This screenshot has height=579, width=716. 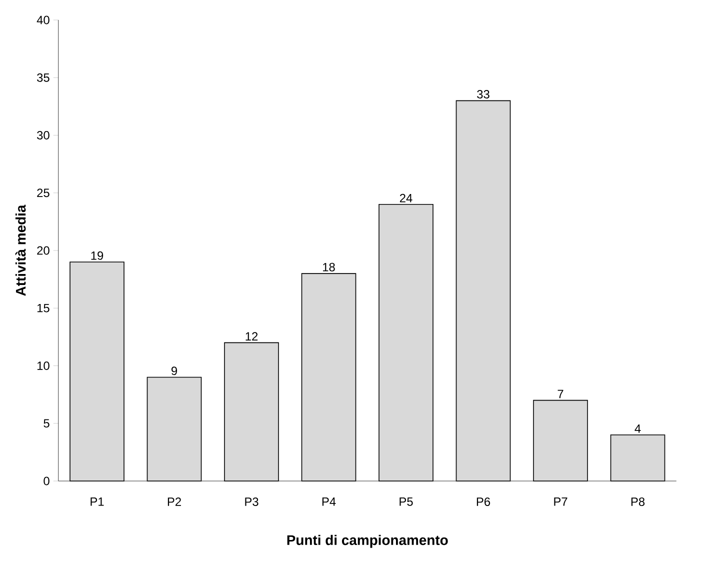 I want to click on data-label: 24, so click(x=406, y=198).